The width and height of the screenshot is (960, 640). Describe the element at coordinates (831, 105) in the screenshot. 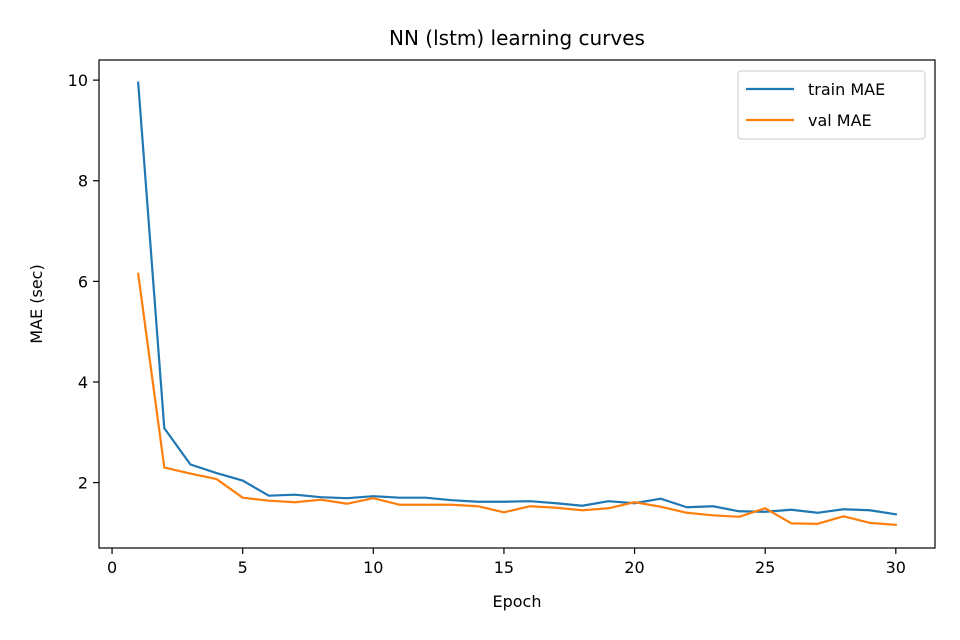

I see `legend: train MAE val MAE` at that location.